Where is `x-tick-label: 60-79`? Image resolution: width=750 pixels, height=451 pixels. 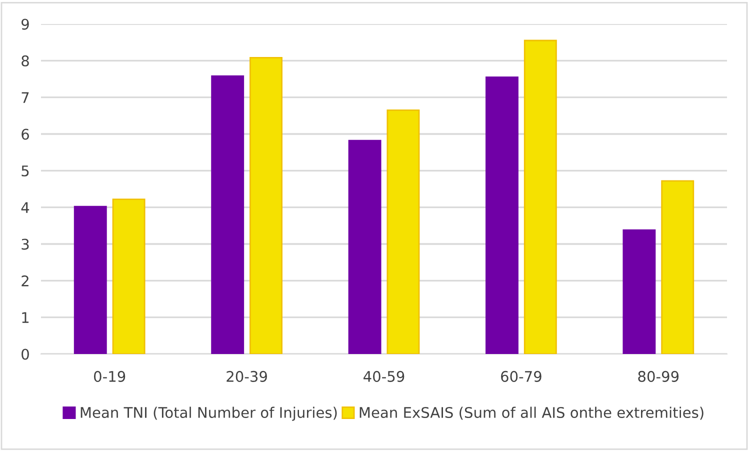 x-tick-label: 60-79 is located at coordinates (521, 376).